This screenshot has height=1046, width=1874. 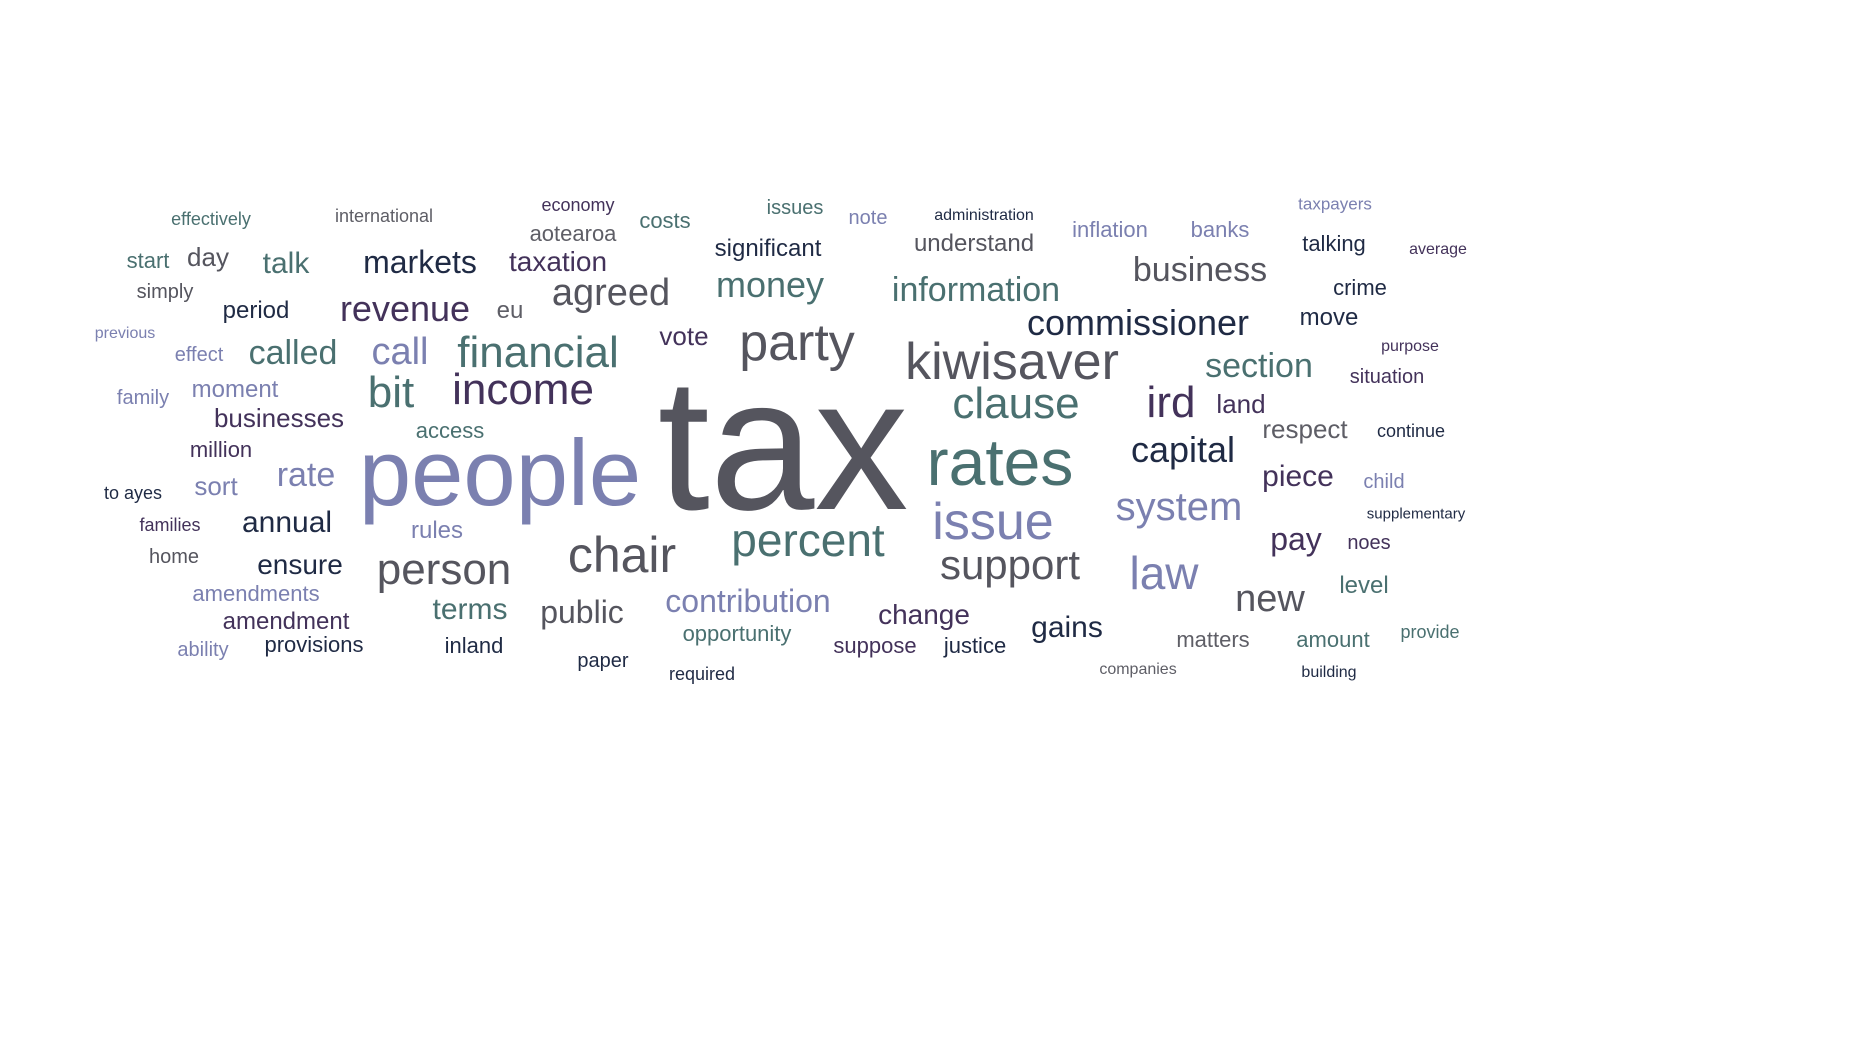 I want to click on word-rules: rules, so click(x=437, y=530).